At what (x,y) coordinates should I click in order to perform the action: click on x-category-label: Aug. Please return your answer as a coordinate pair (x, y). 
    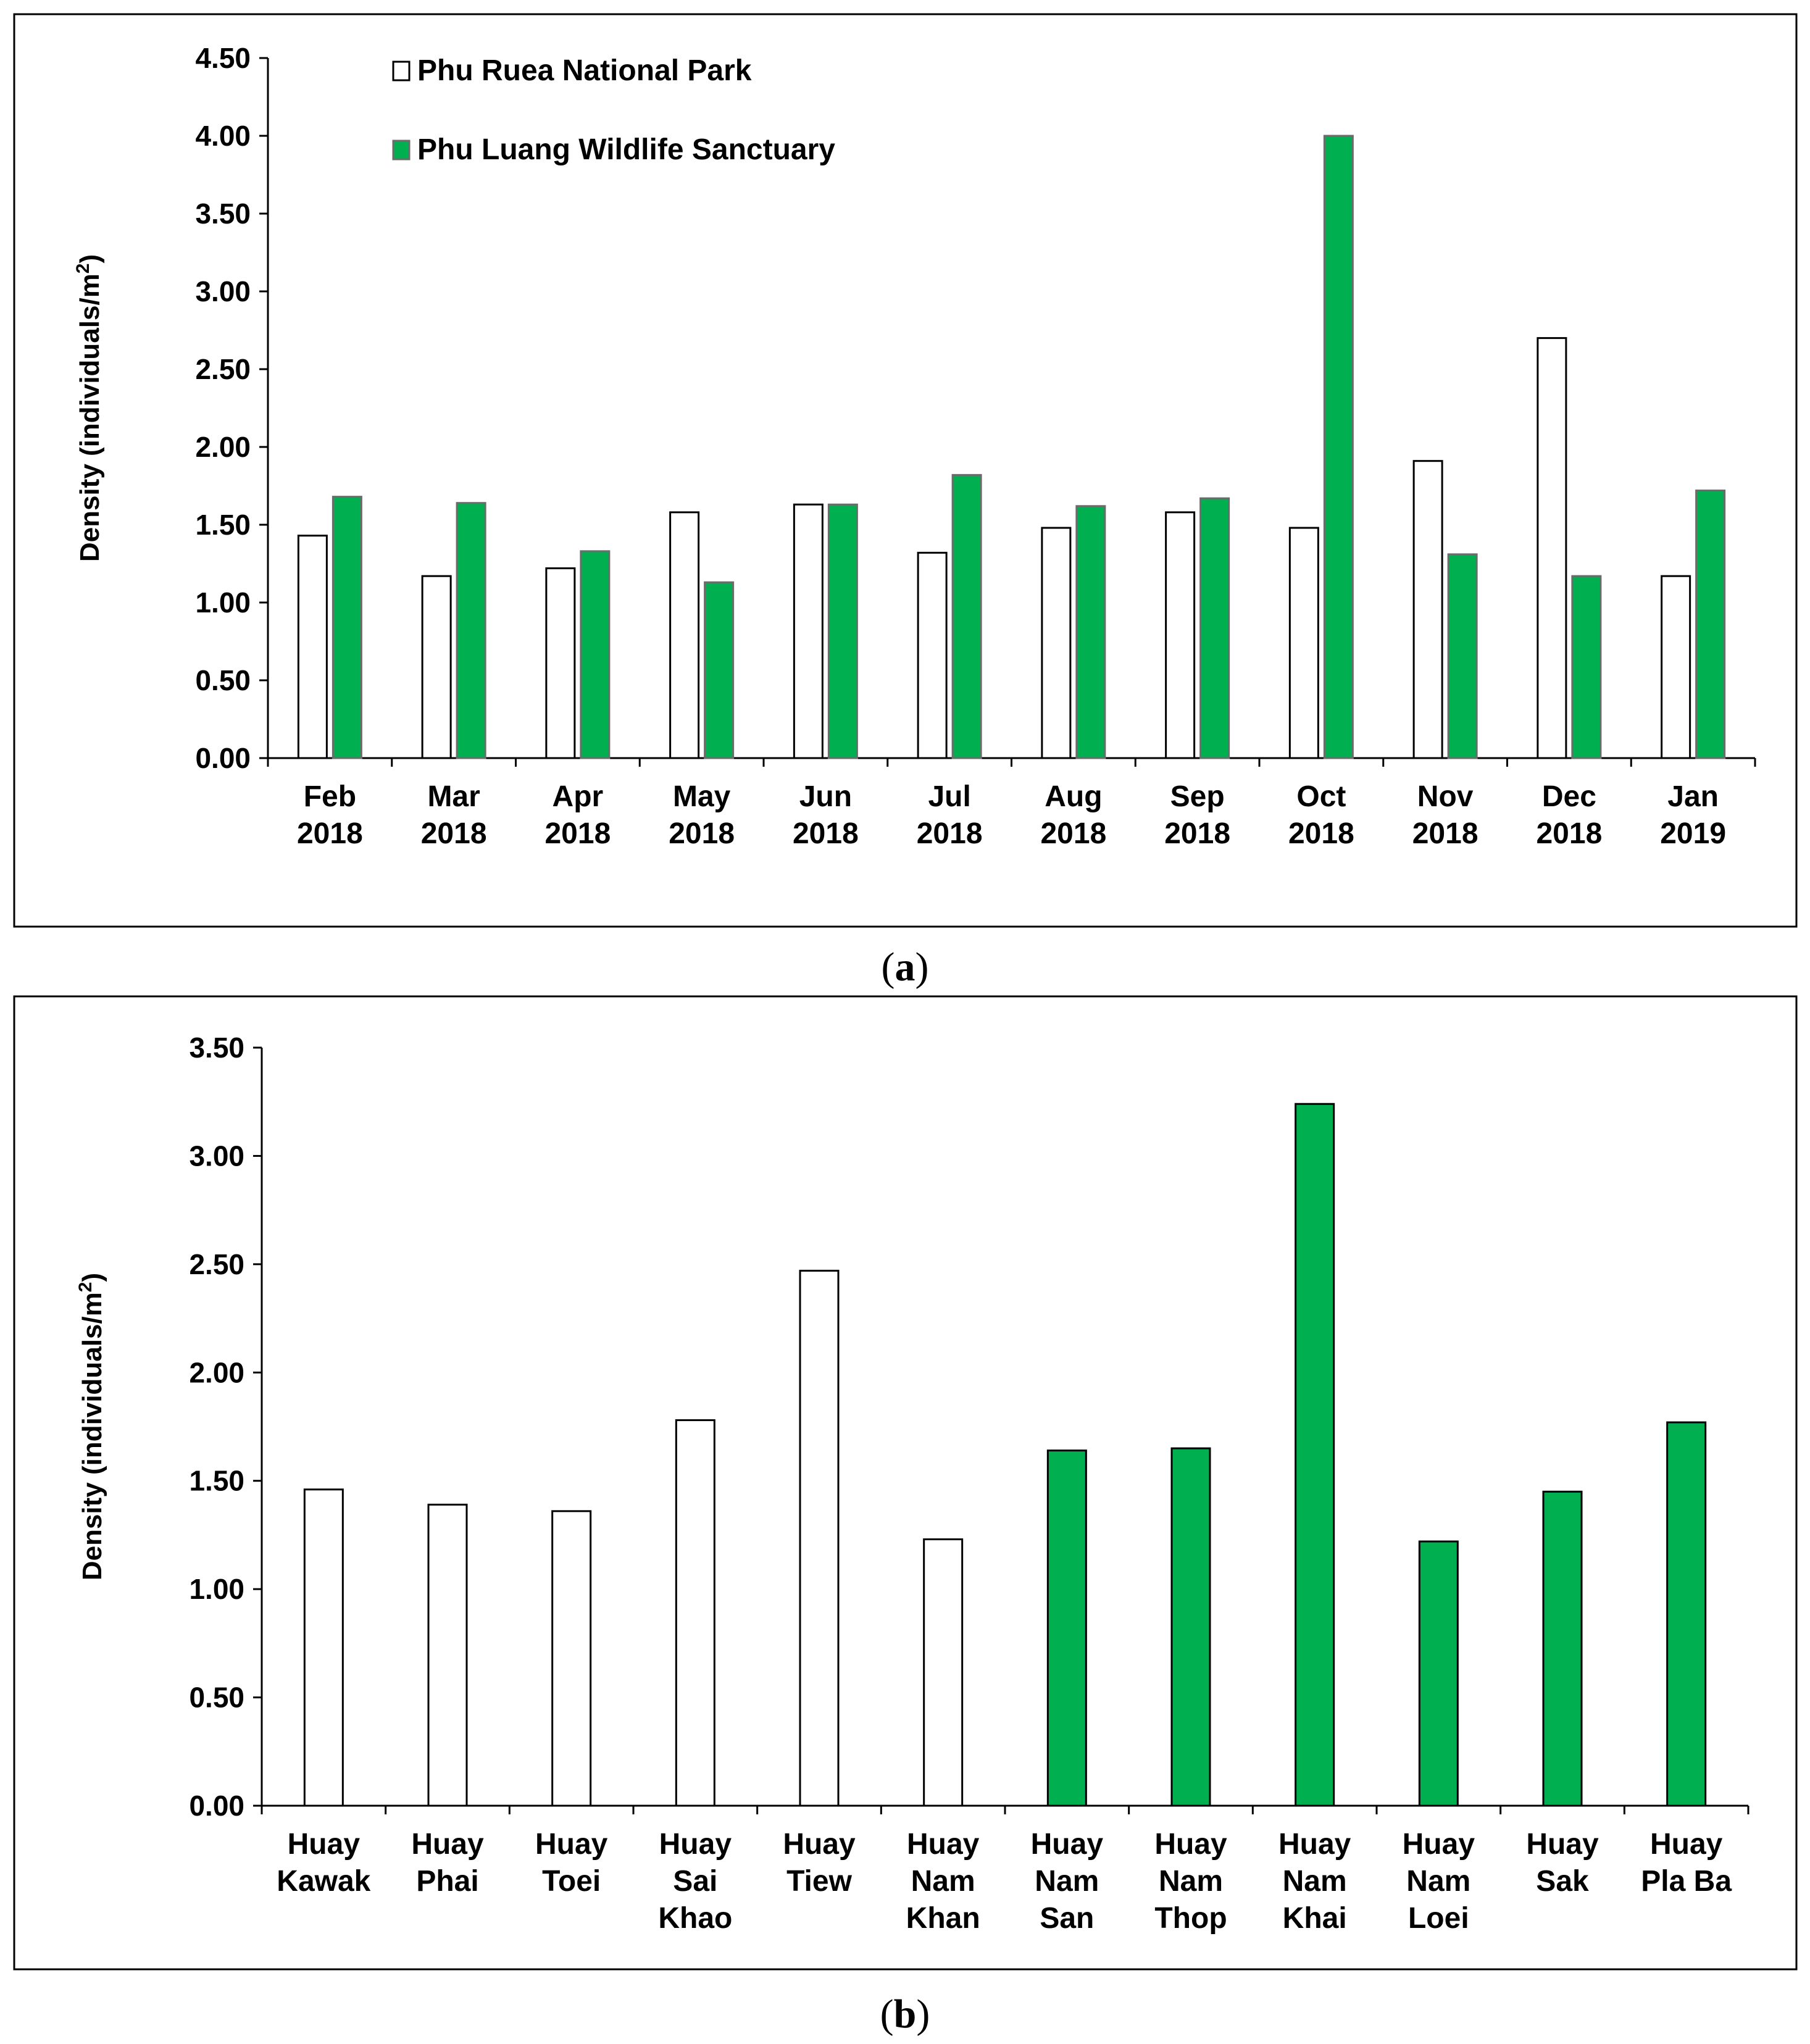
    Looking at the image, I should click on (1073, 796).